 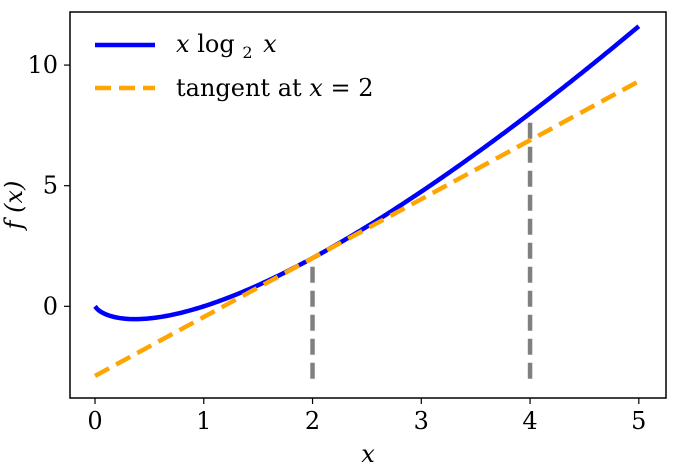 I want to click on y-tick-label-0: 0, so click(x=50, y=306).